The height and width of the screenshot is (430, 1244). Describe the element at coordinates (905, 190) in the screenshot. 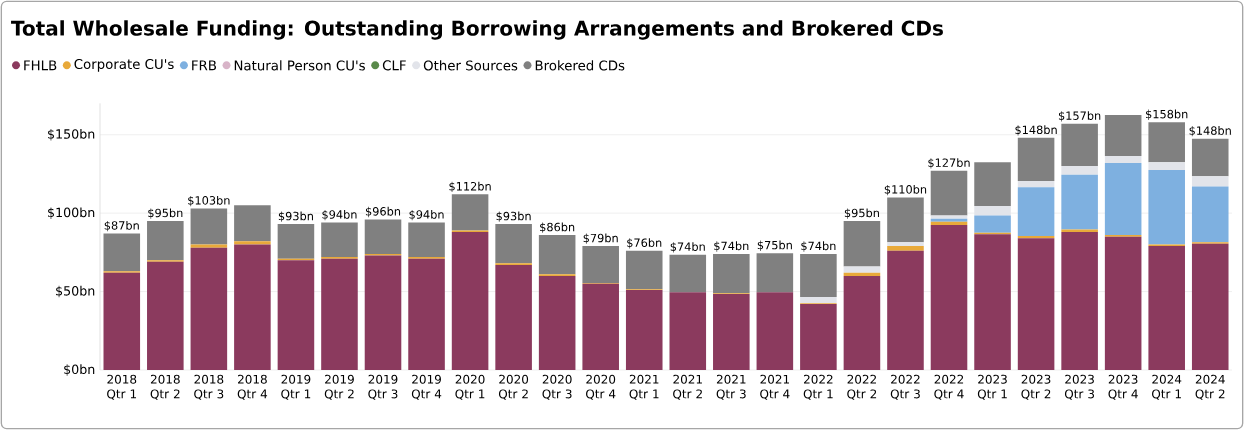

I see `total-label: $110bn` at that location.